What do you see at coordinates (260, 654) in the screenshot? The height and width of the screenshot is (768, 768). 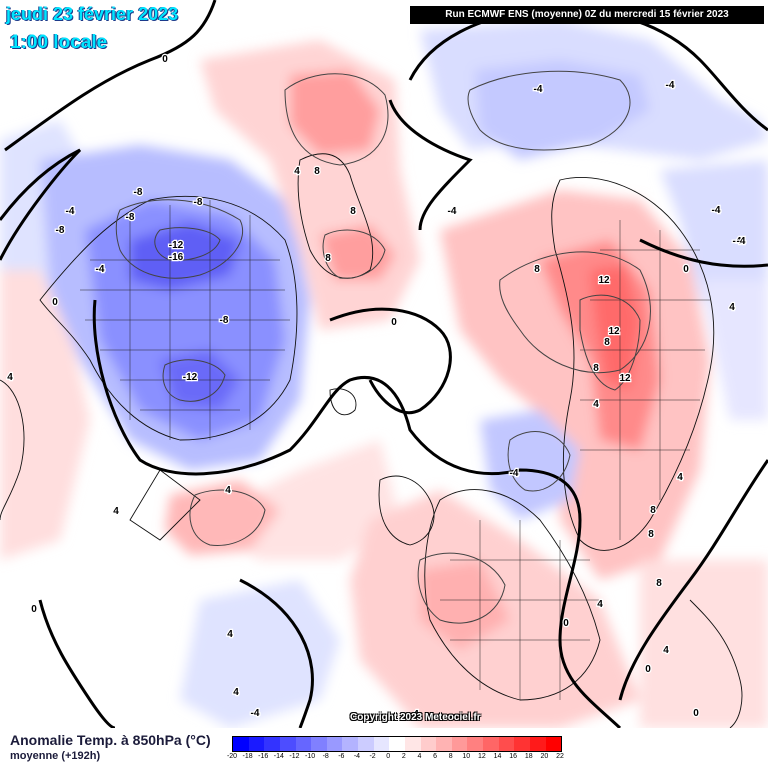 I see `cold-pacific-south` at bounding box center [260, 654].